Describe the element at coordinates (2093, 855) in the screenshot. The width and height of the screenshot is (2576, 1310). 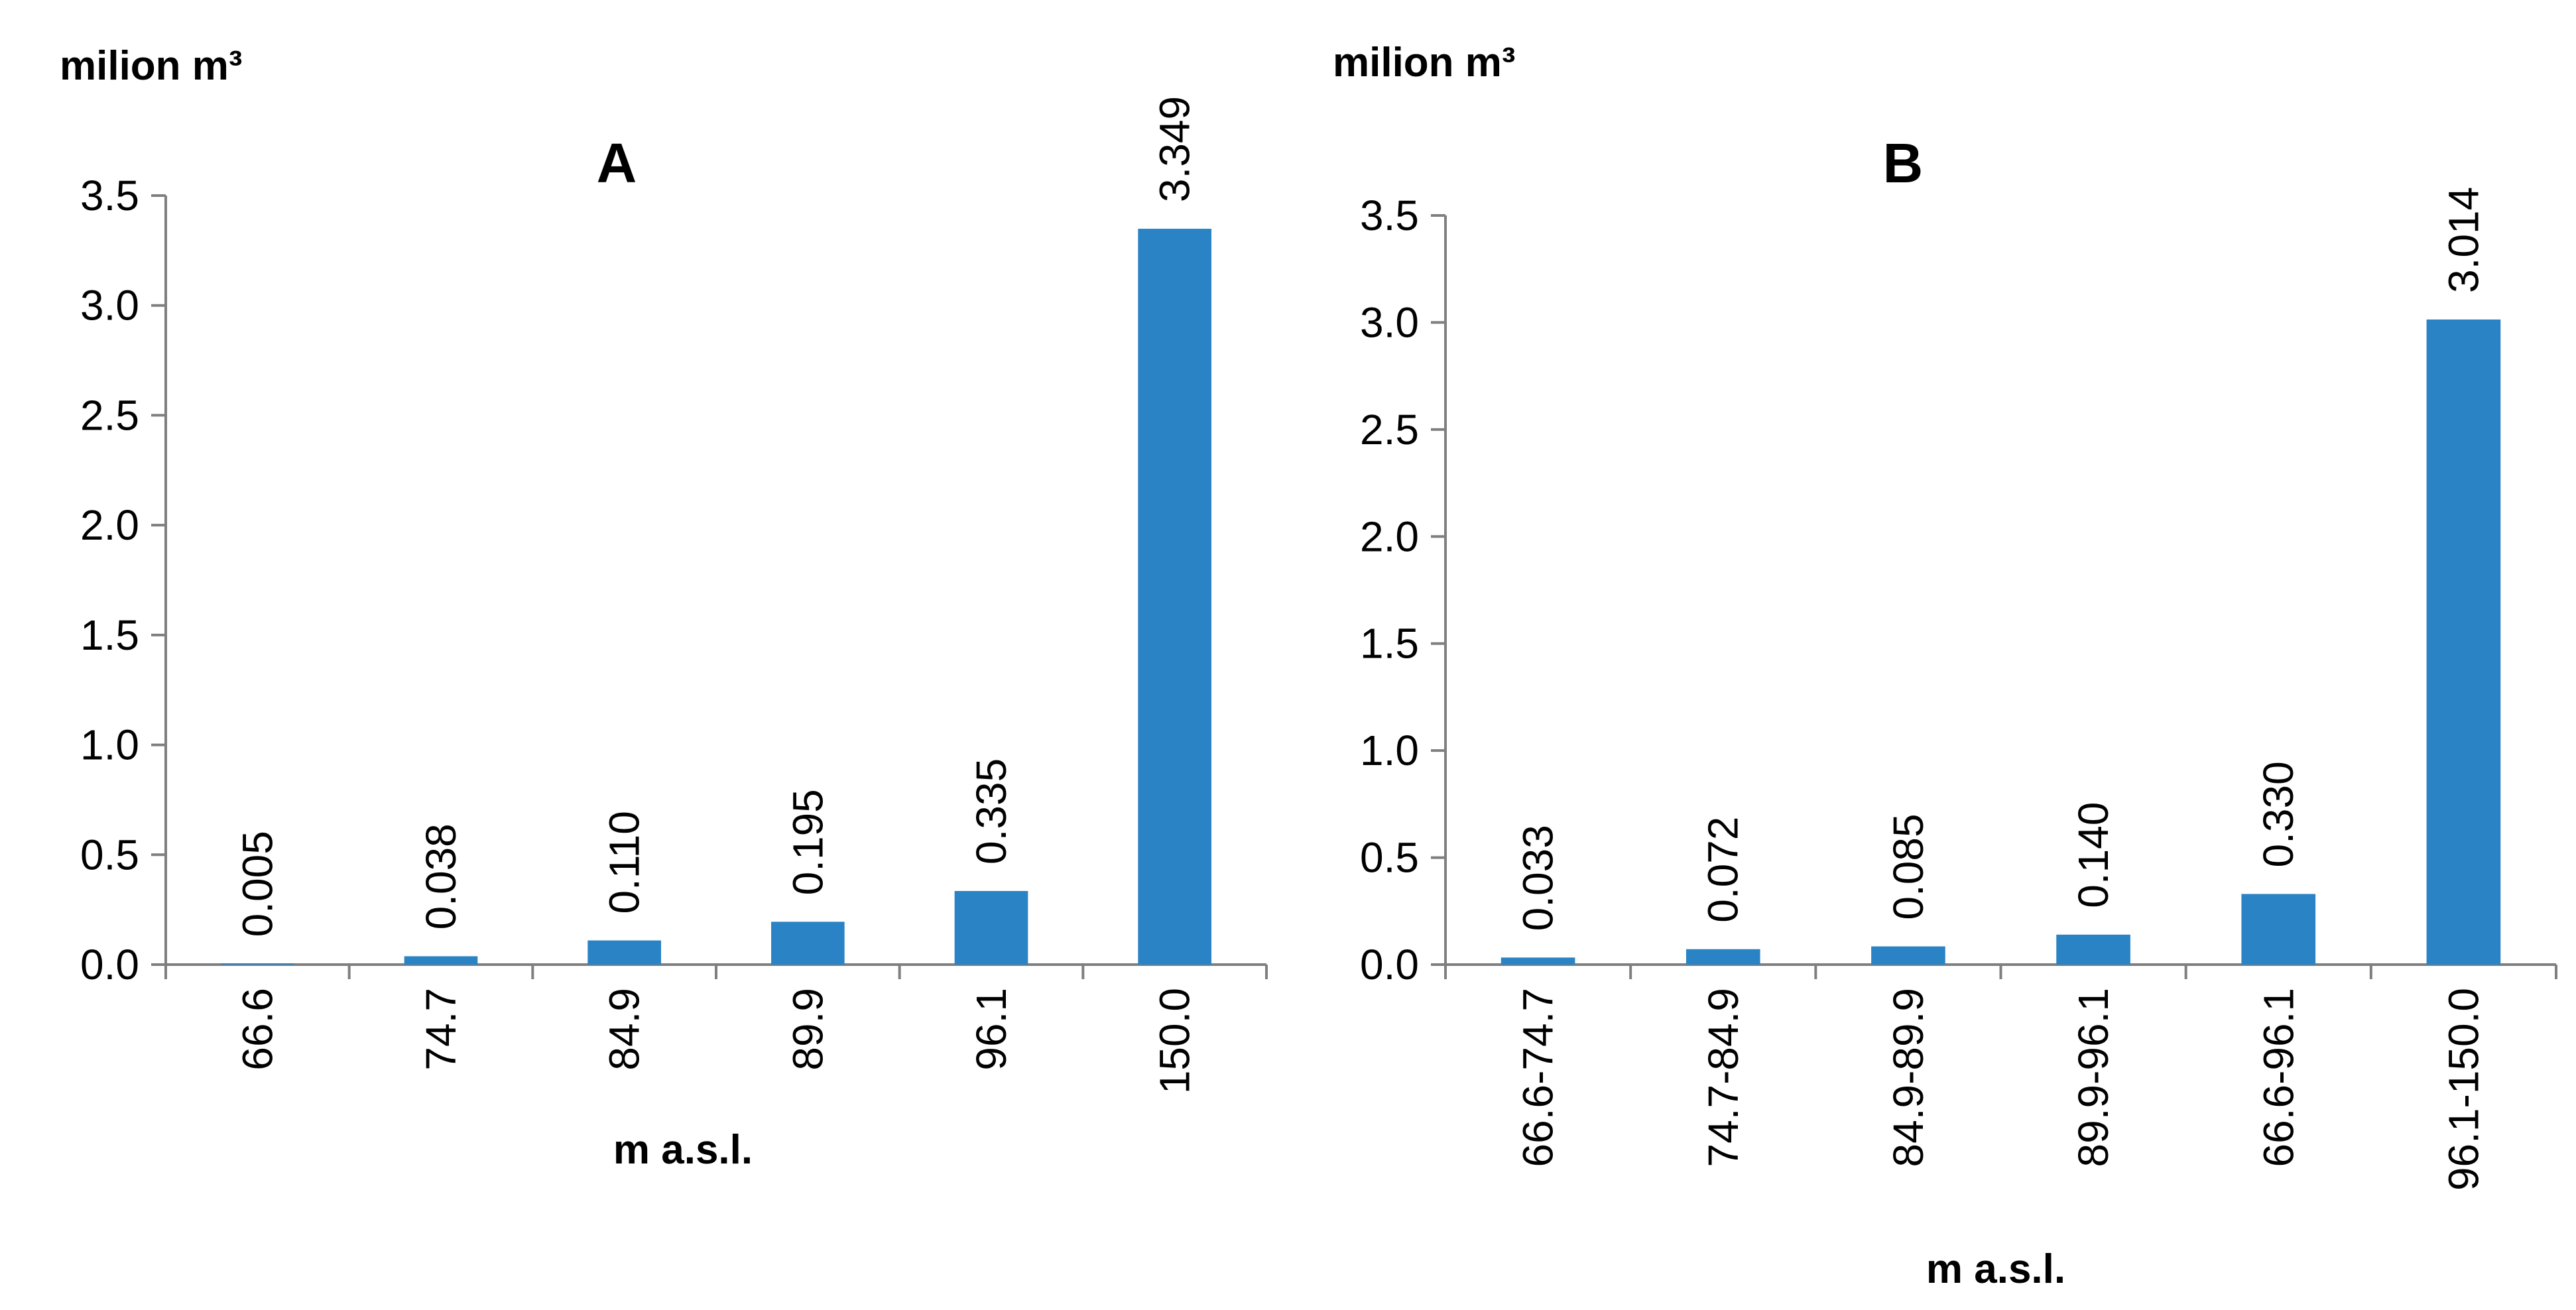
I see `bar-value-label: 0.140` at that location.